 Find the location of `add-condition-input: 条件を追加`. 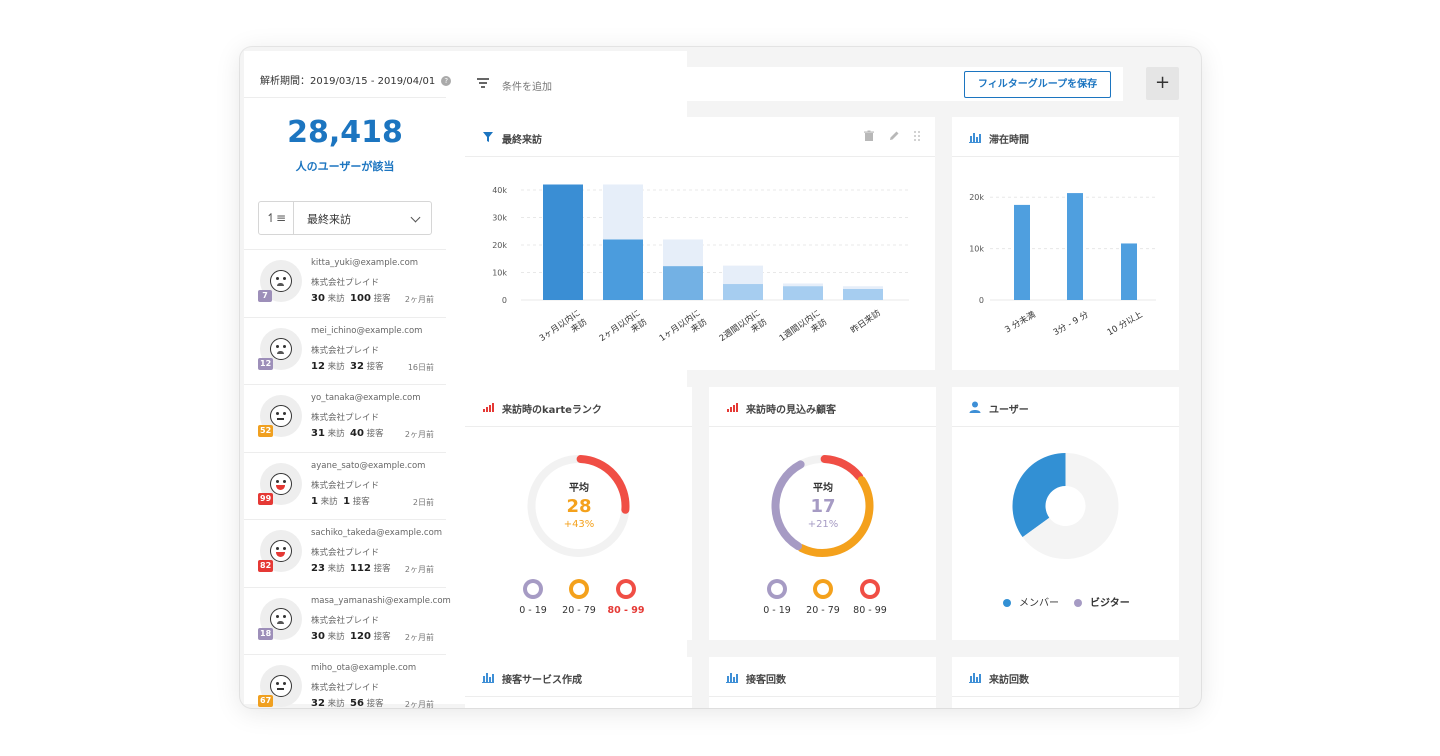

add-condition-input: 条件を追加 is located at coordinates (527, 87).